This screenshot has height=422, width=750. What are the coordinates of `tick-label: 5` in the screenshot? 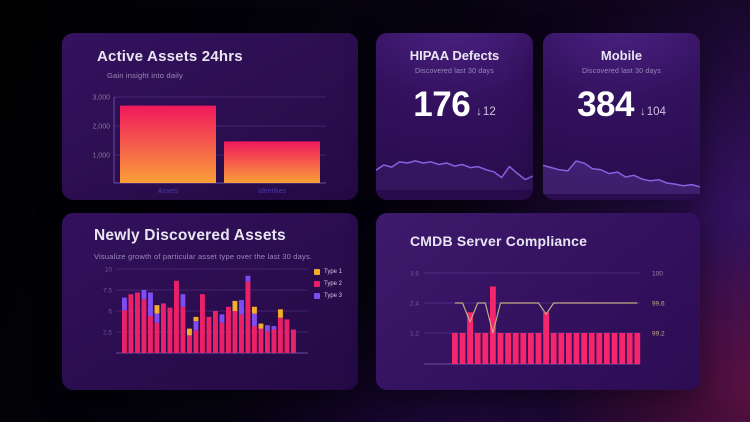 It's located at (110, 312).